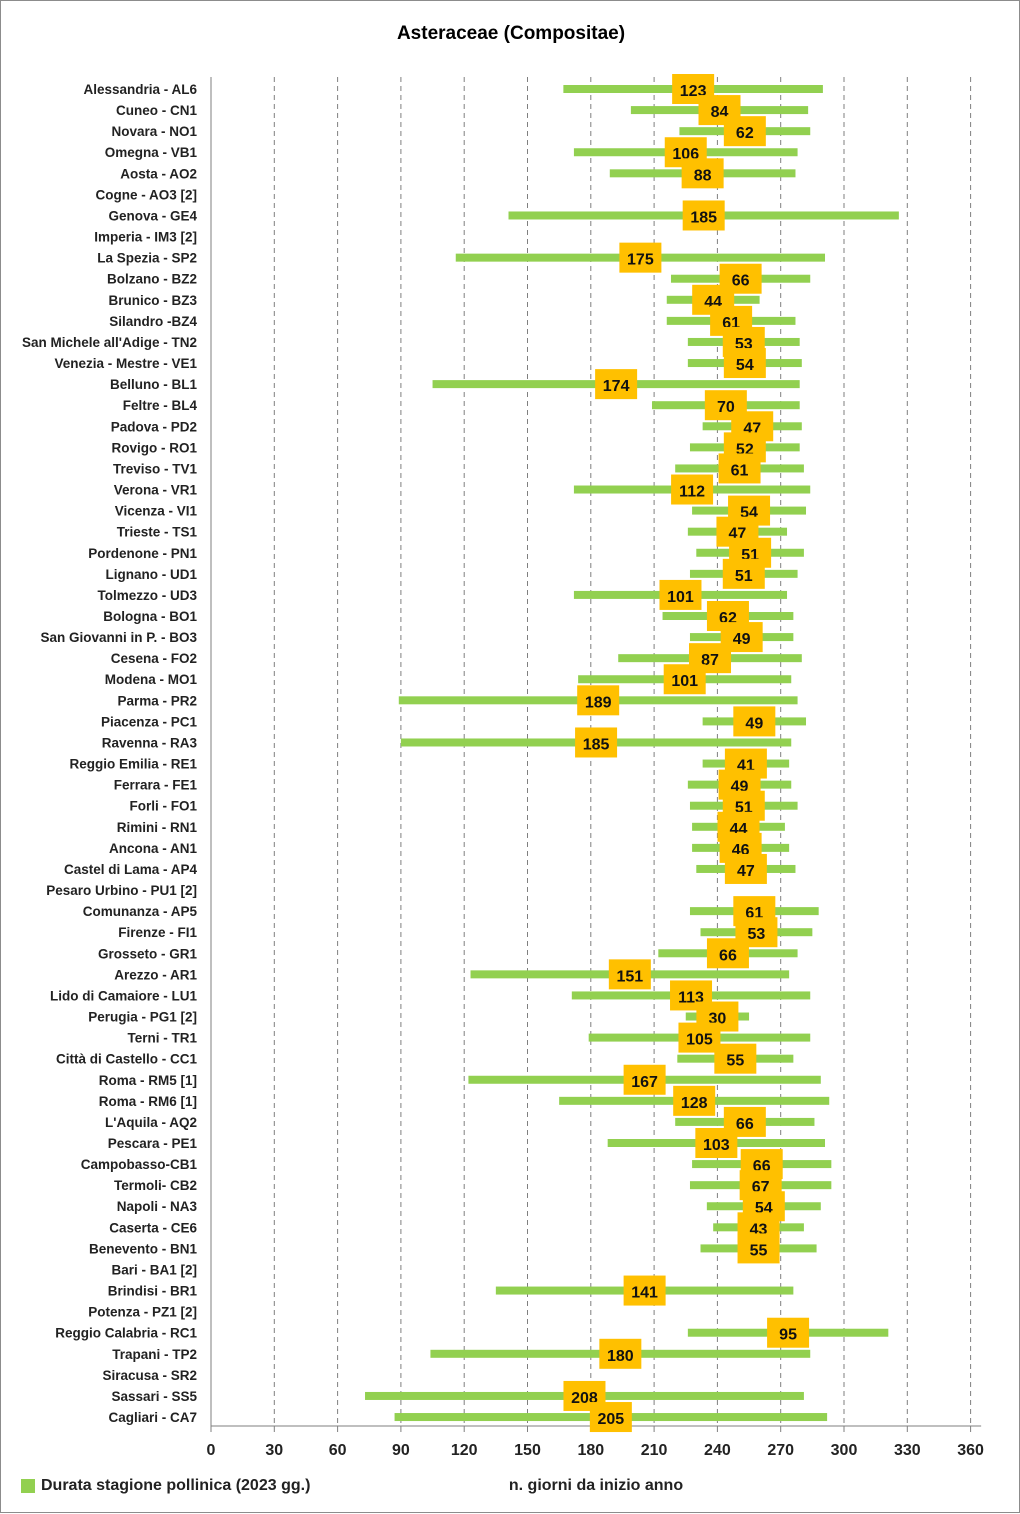 The width and height of the screenshot is (1020, 1514). I want to click on station-label: Terni - TR1, so click(162, 1038).